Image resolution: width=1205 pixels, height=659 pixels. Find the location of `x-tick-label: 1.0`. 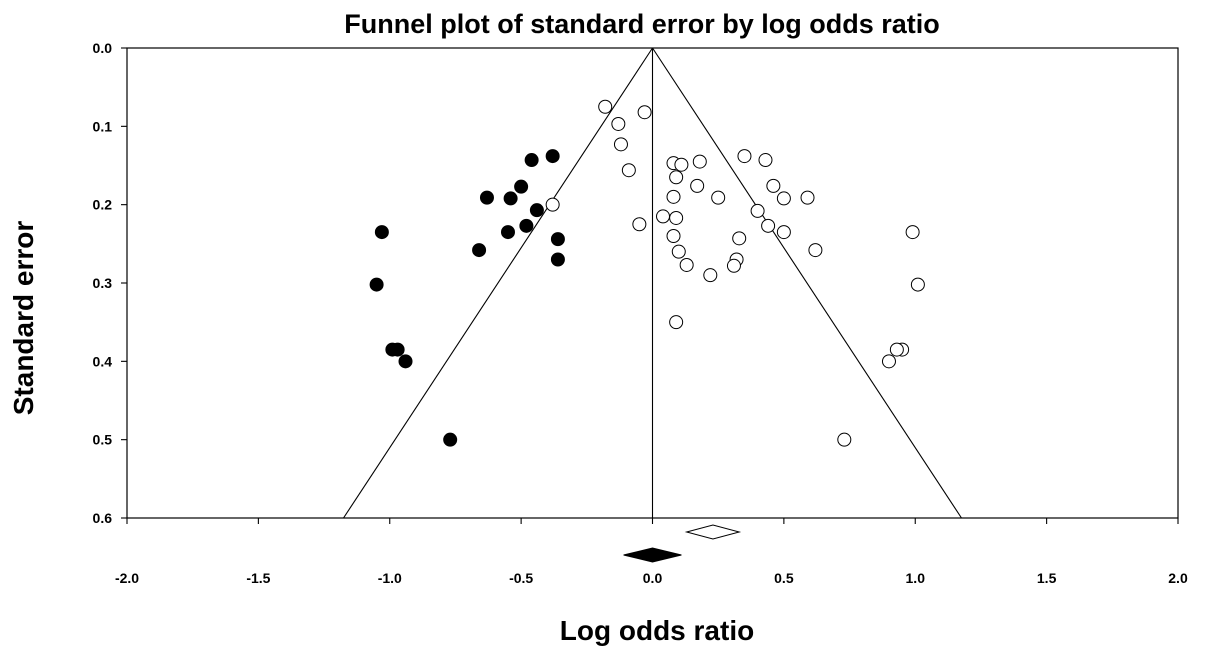

x-tick-label: 1.0 is located at coordinates (916, 578).